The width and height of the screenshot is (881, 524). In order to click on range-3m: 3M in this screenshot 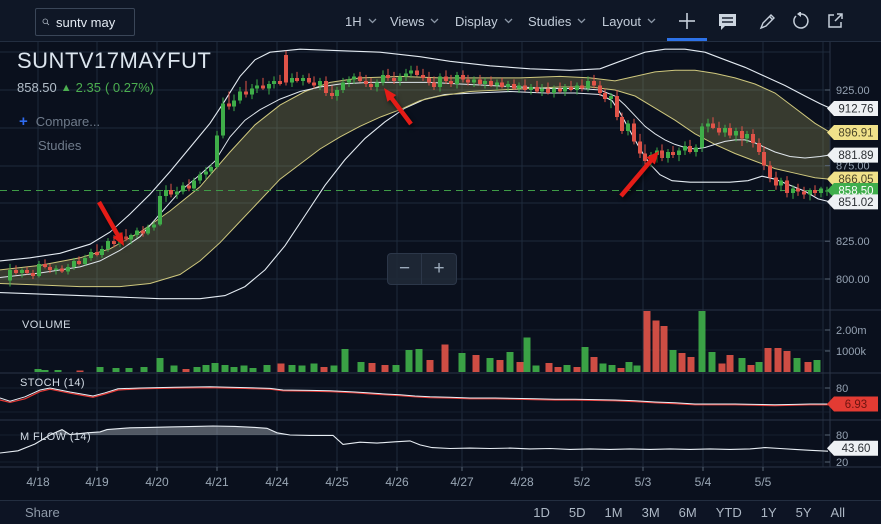, I will do `click(650, 512)`.